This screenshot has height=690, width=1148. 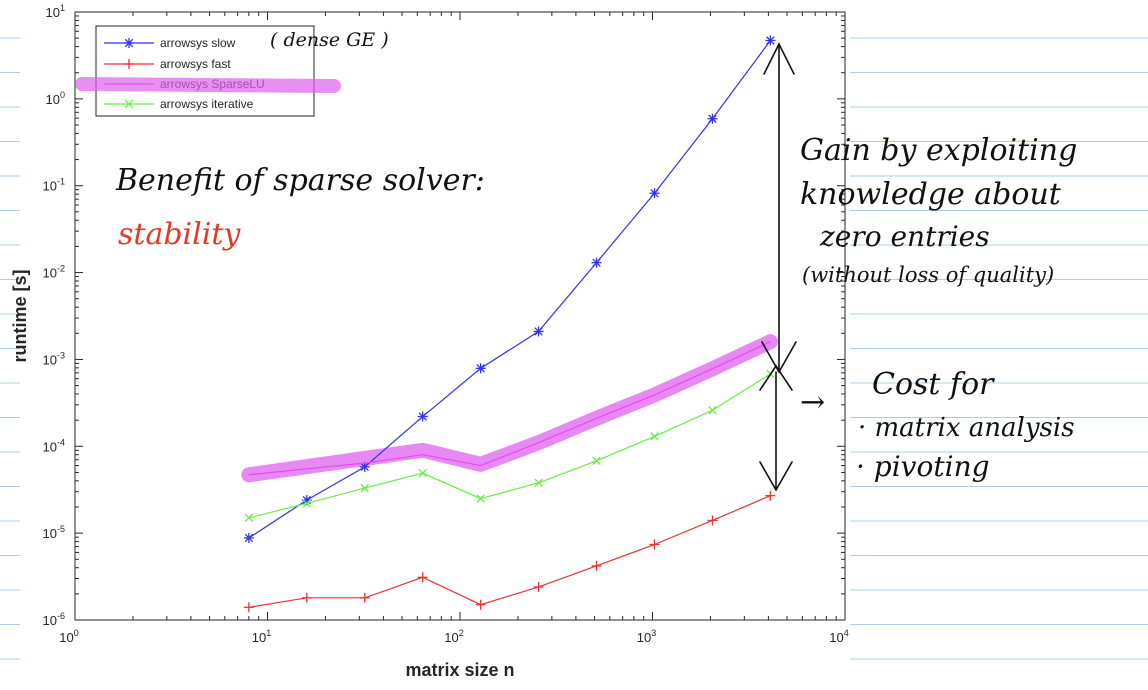 I want to click on gain-line-2: knowledge about, so click(x=931, y=194).